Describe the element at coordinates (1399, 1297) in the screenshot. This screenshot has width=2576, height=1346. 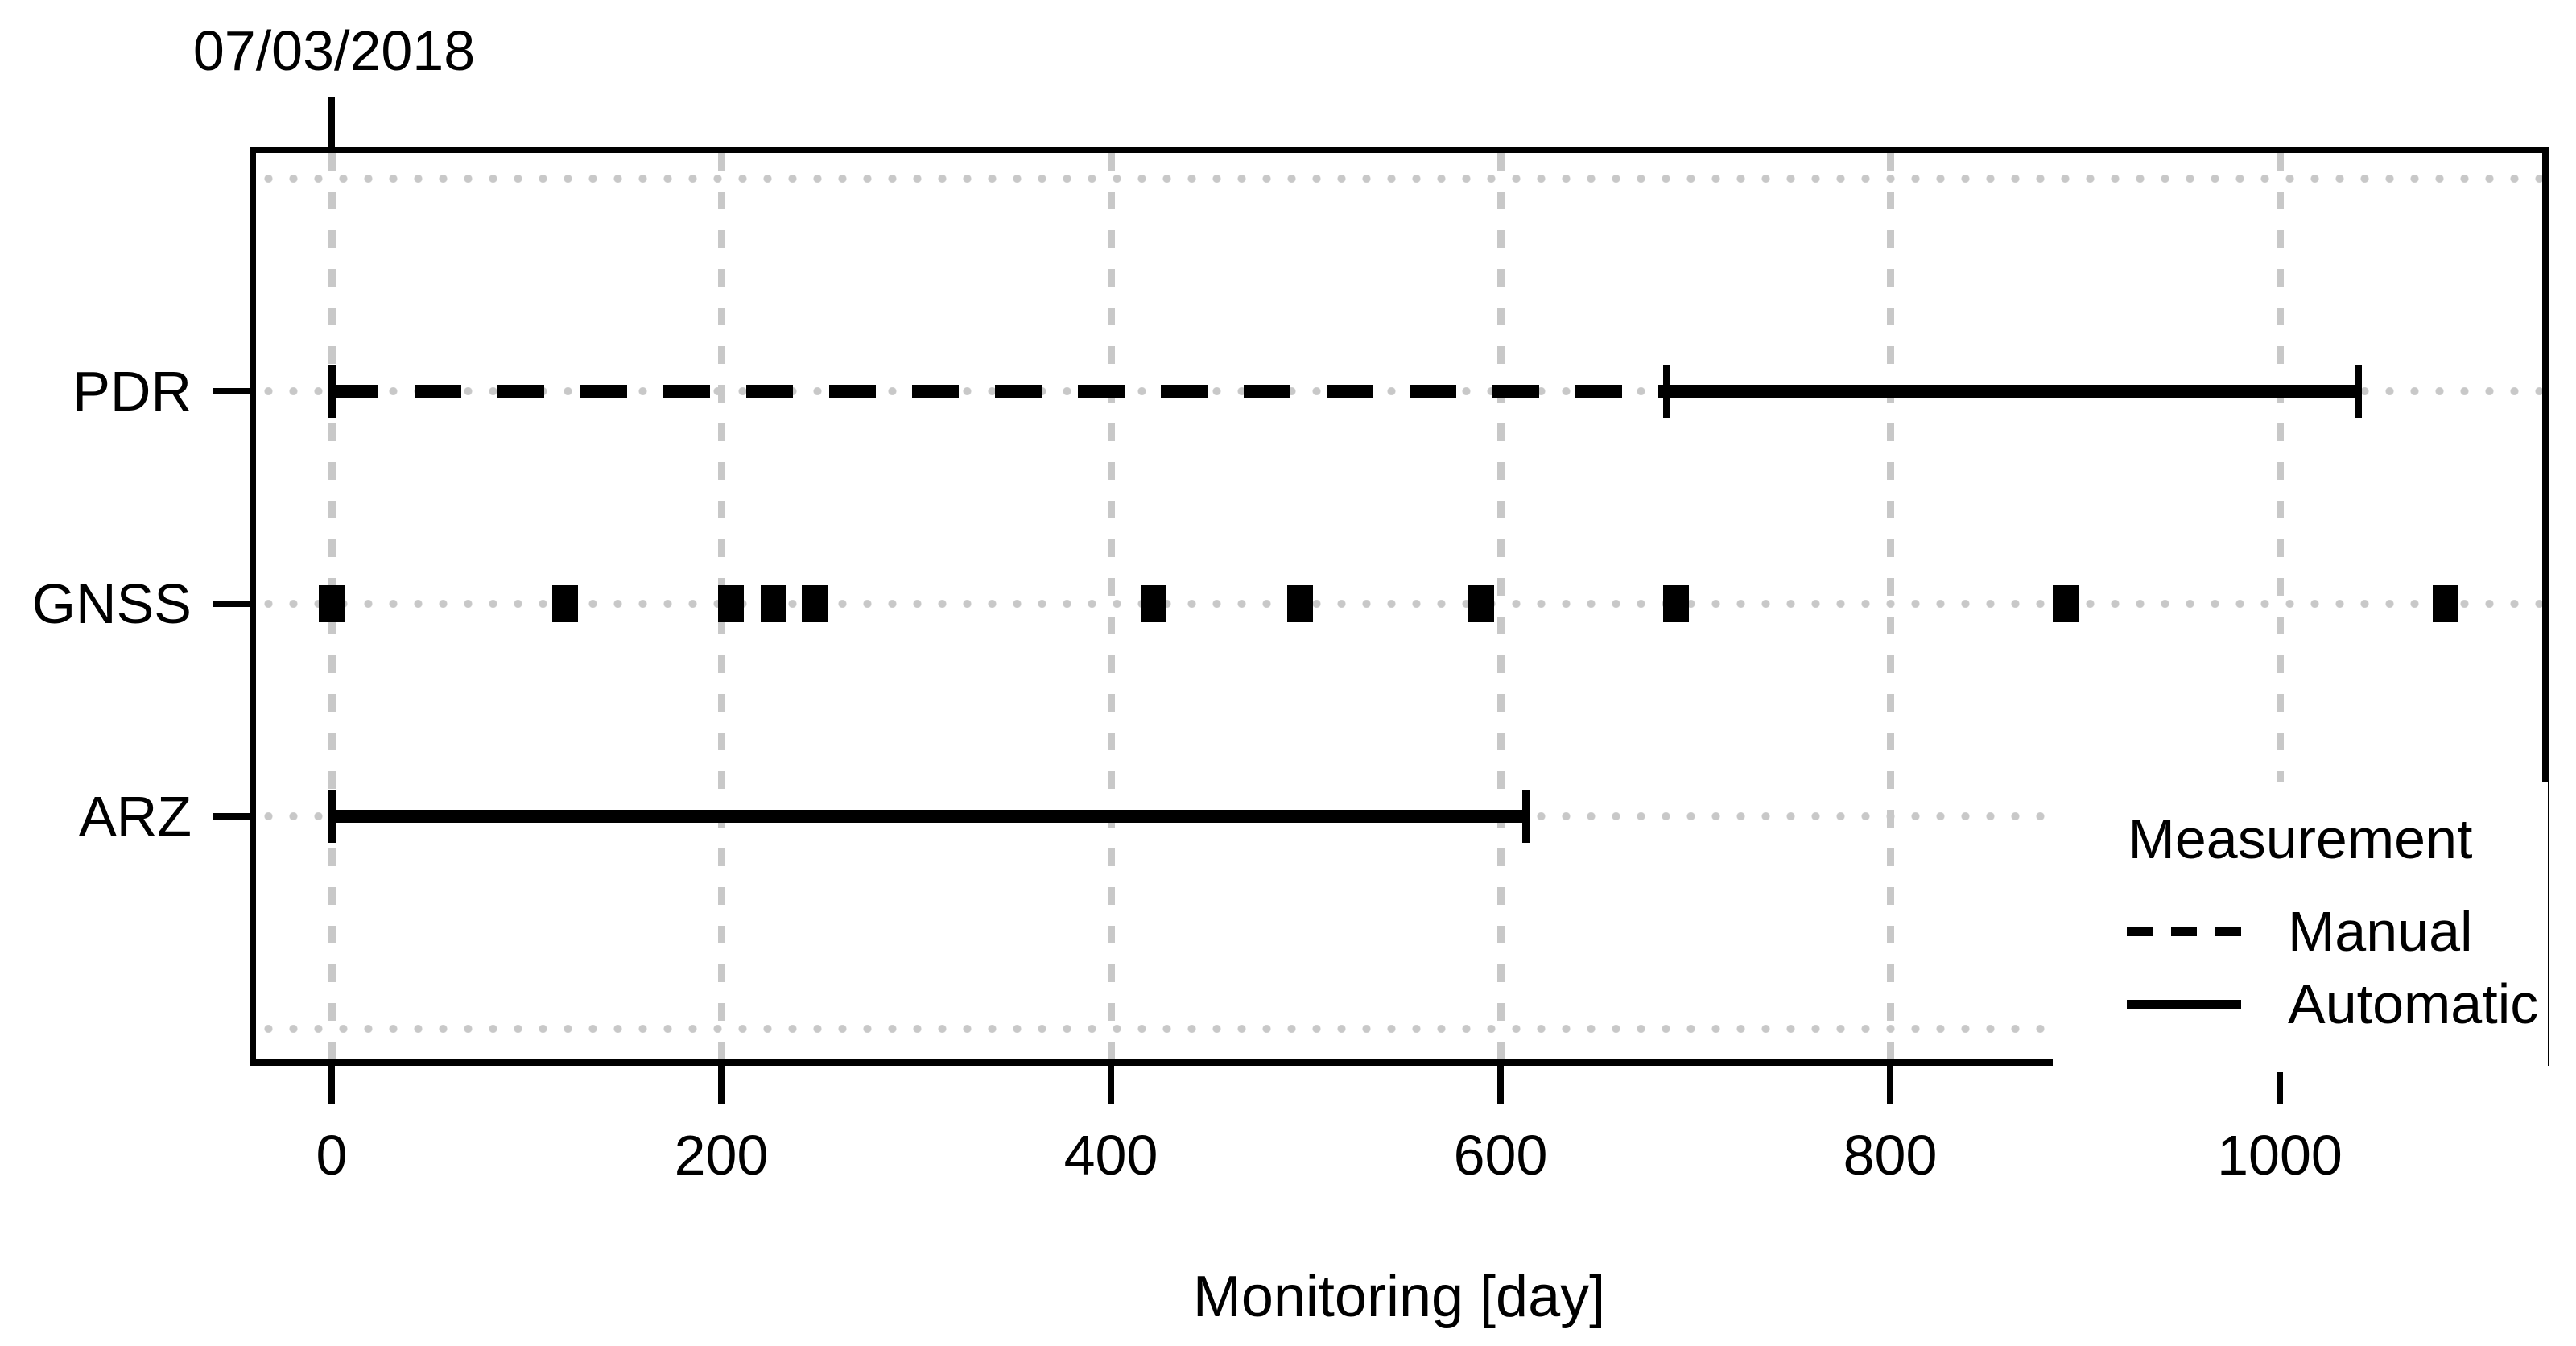
I see `x-axis-title: Monitoring [day]` at that location.